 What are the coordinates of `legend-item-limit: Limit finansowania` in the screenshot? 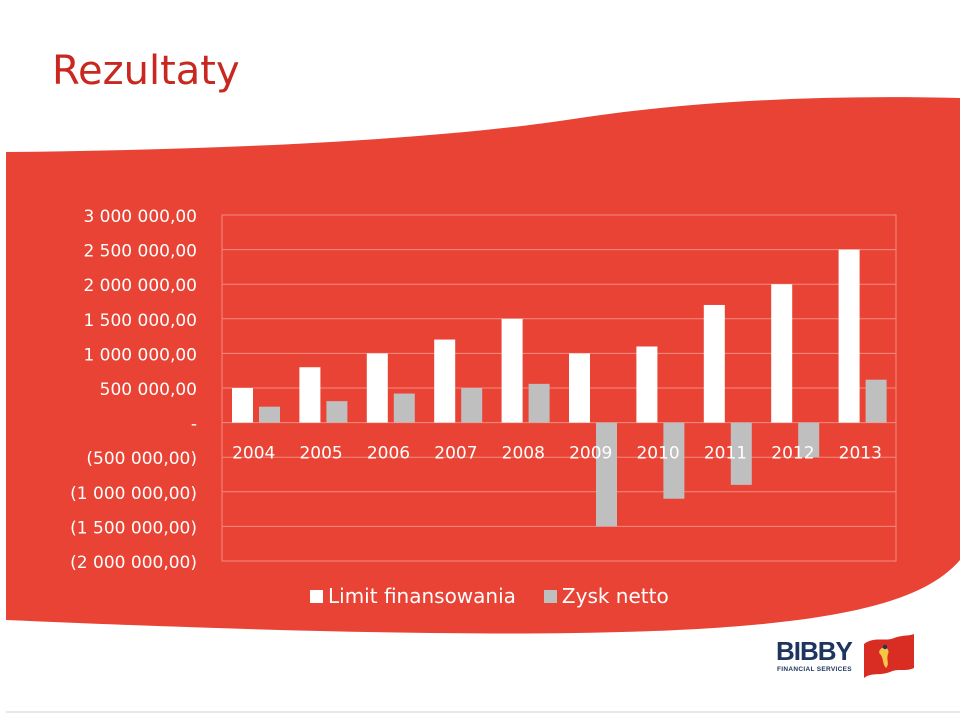 It's located at (413, 596).